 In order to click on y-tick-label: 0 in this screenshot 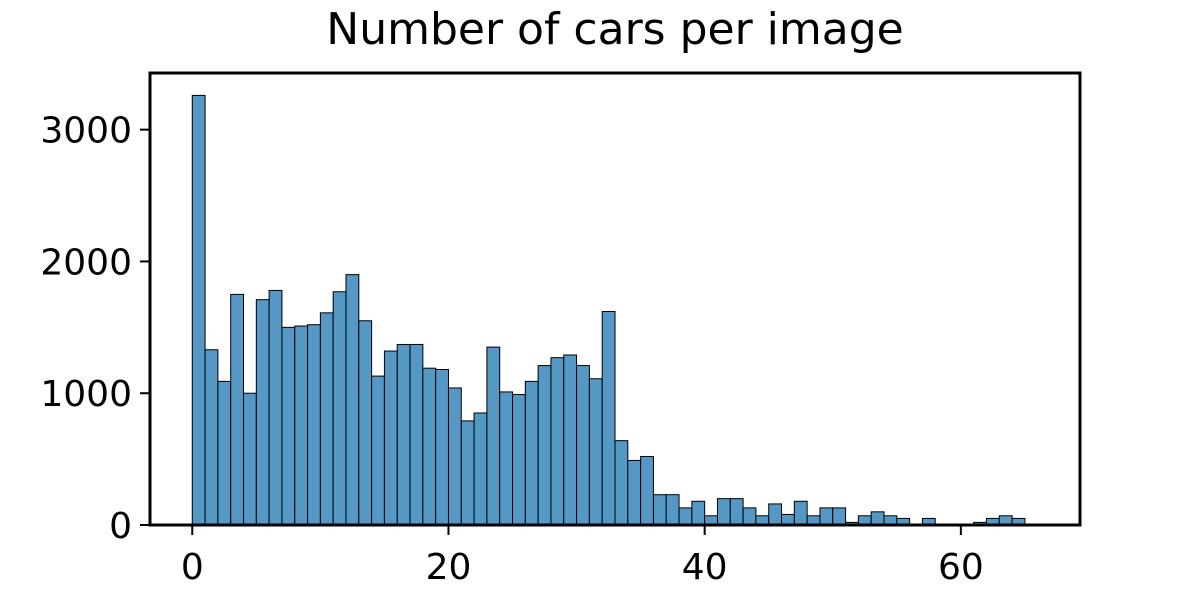, I will do `click(120, 526)`.